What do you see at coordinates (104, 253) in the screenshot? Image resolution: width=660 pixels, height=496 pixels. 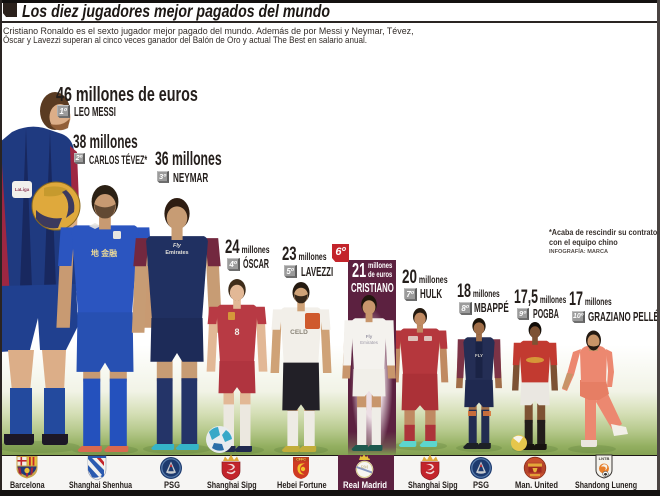 I see `svg-text: 地 金融` at bounding box center [104, 253].